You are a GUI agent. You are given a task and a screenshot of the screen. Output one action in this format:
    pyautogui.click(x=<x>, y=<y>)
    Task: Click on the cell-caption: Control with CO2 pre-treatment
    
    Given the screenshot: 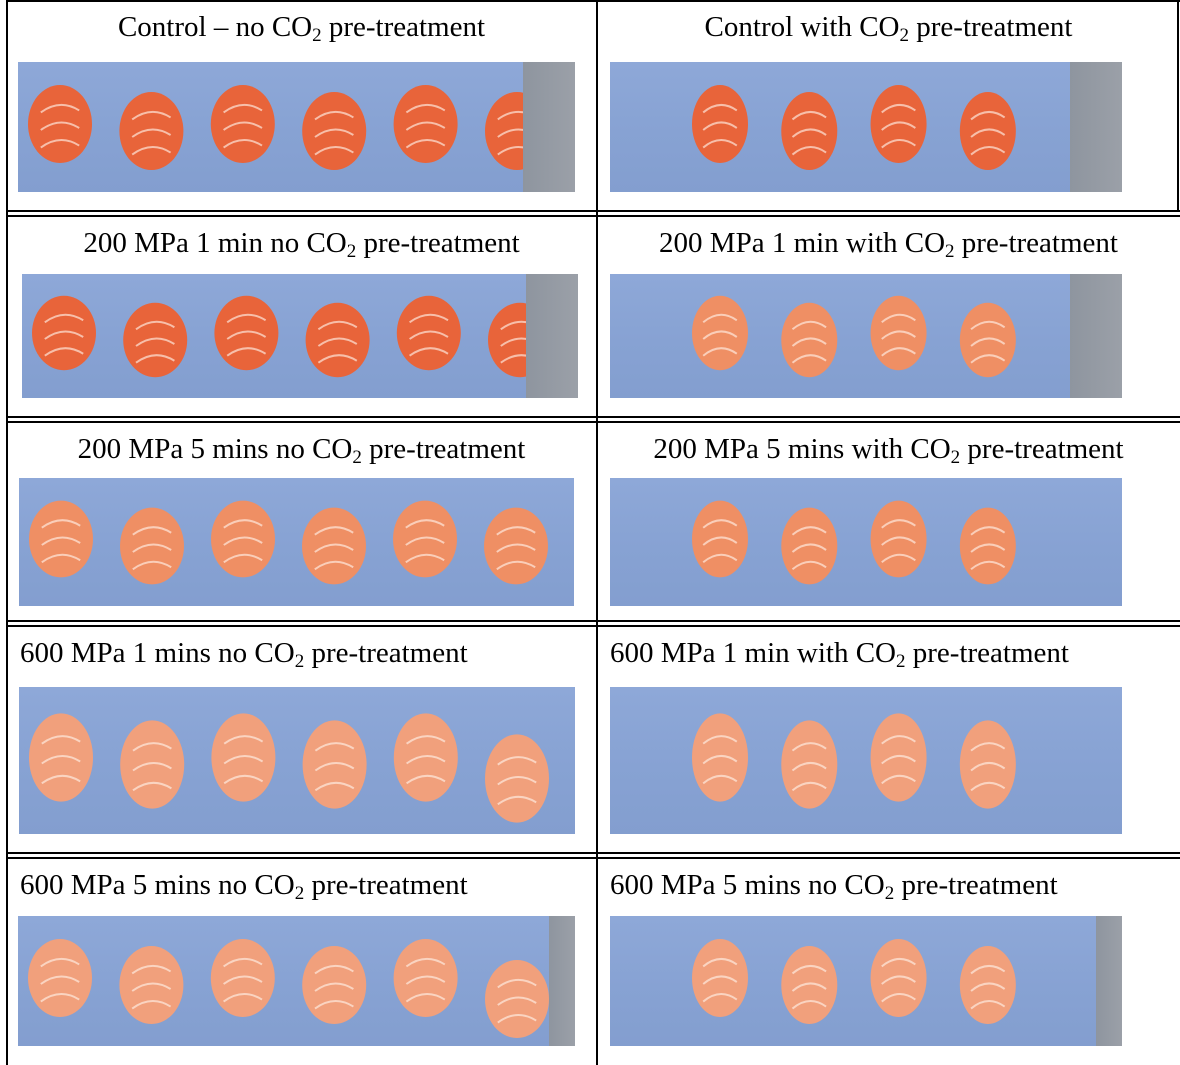 What is the action you would take?
    pyautogui.click(x=888, y=28)
    